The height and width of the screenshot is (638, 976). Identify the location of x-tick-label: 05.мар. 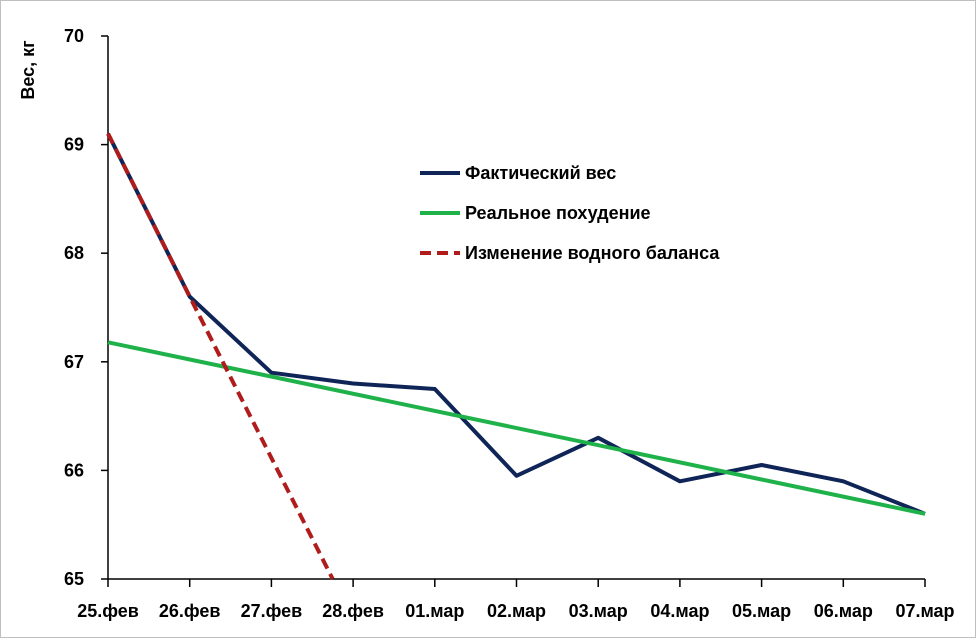
(761, 611).